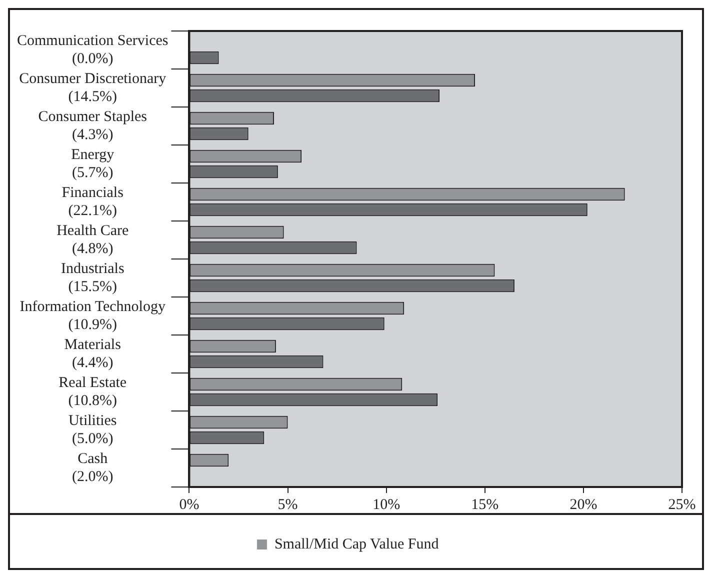 This screenshot has height=580, width=712. What do you see at coordinates (288, 504) in the screenshot?
I see `x-tick-label: 5%` at bounding box center [288, 504].